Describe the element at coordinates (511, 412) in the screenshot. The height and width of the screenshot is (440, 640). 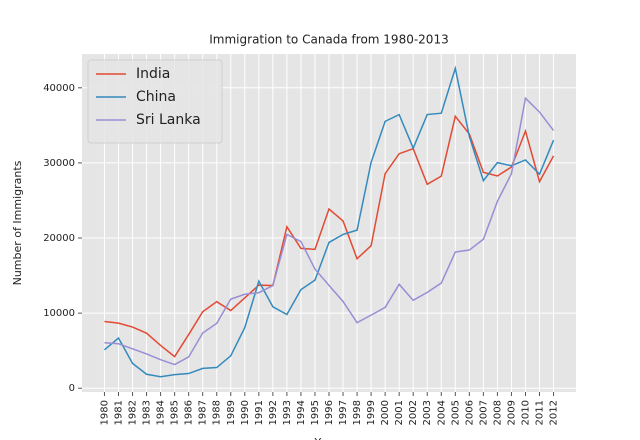
I see `x-tick-label: 2009` at that location.